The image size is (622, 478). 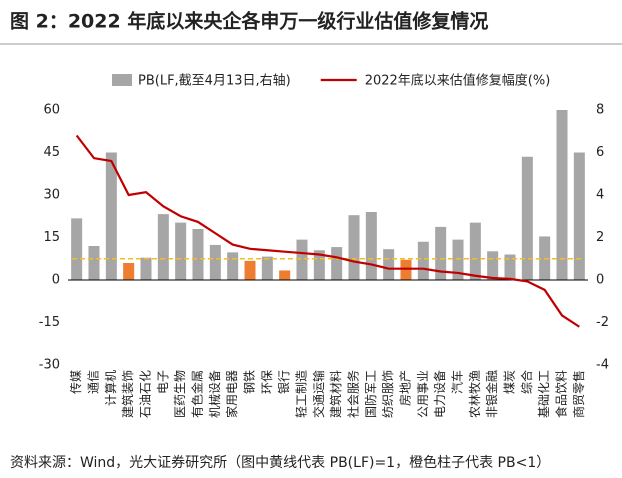 I want to click on y2-tick-label: -4, so click(x=602, y=365).